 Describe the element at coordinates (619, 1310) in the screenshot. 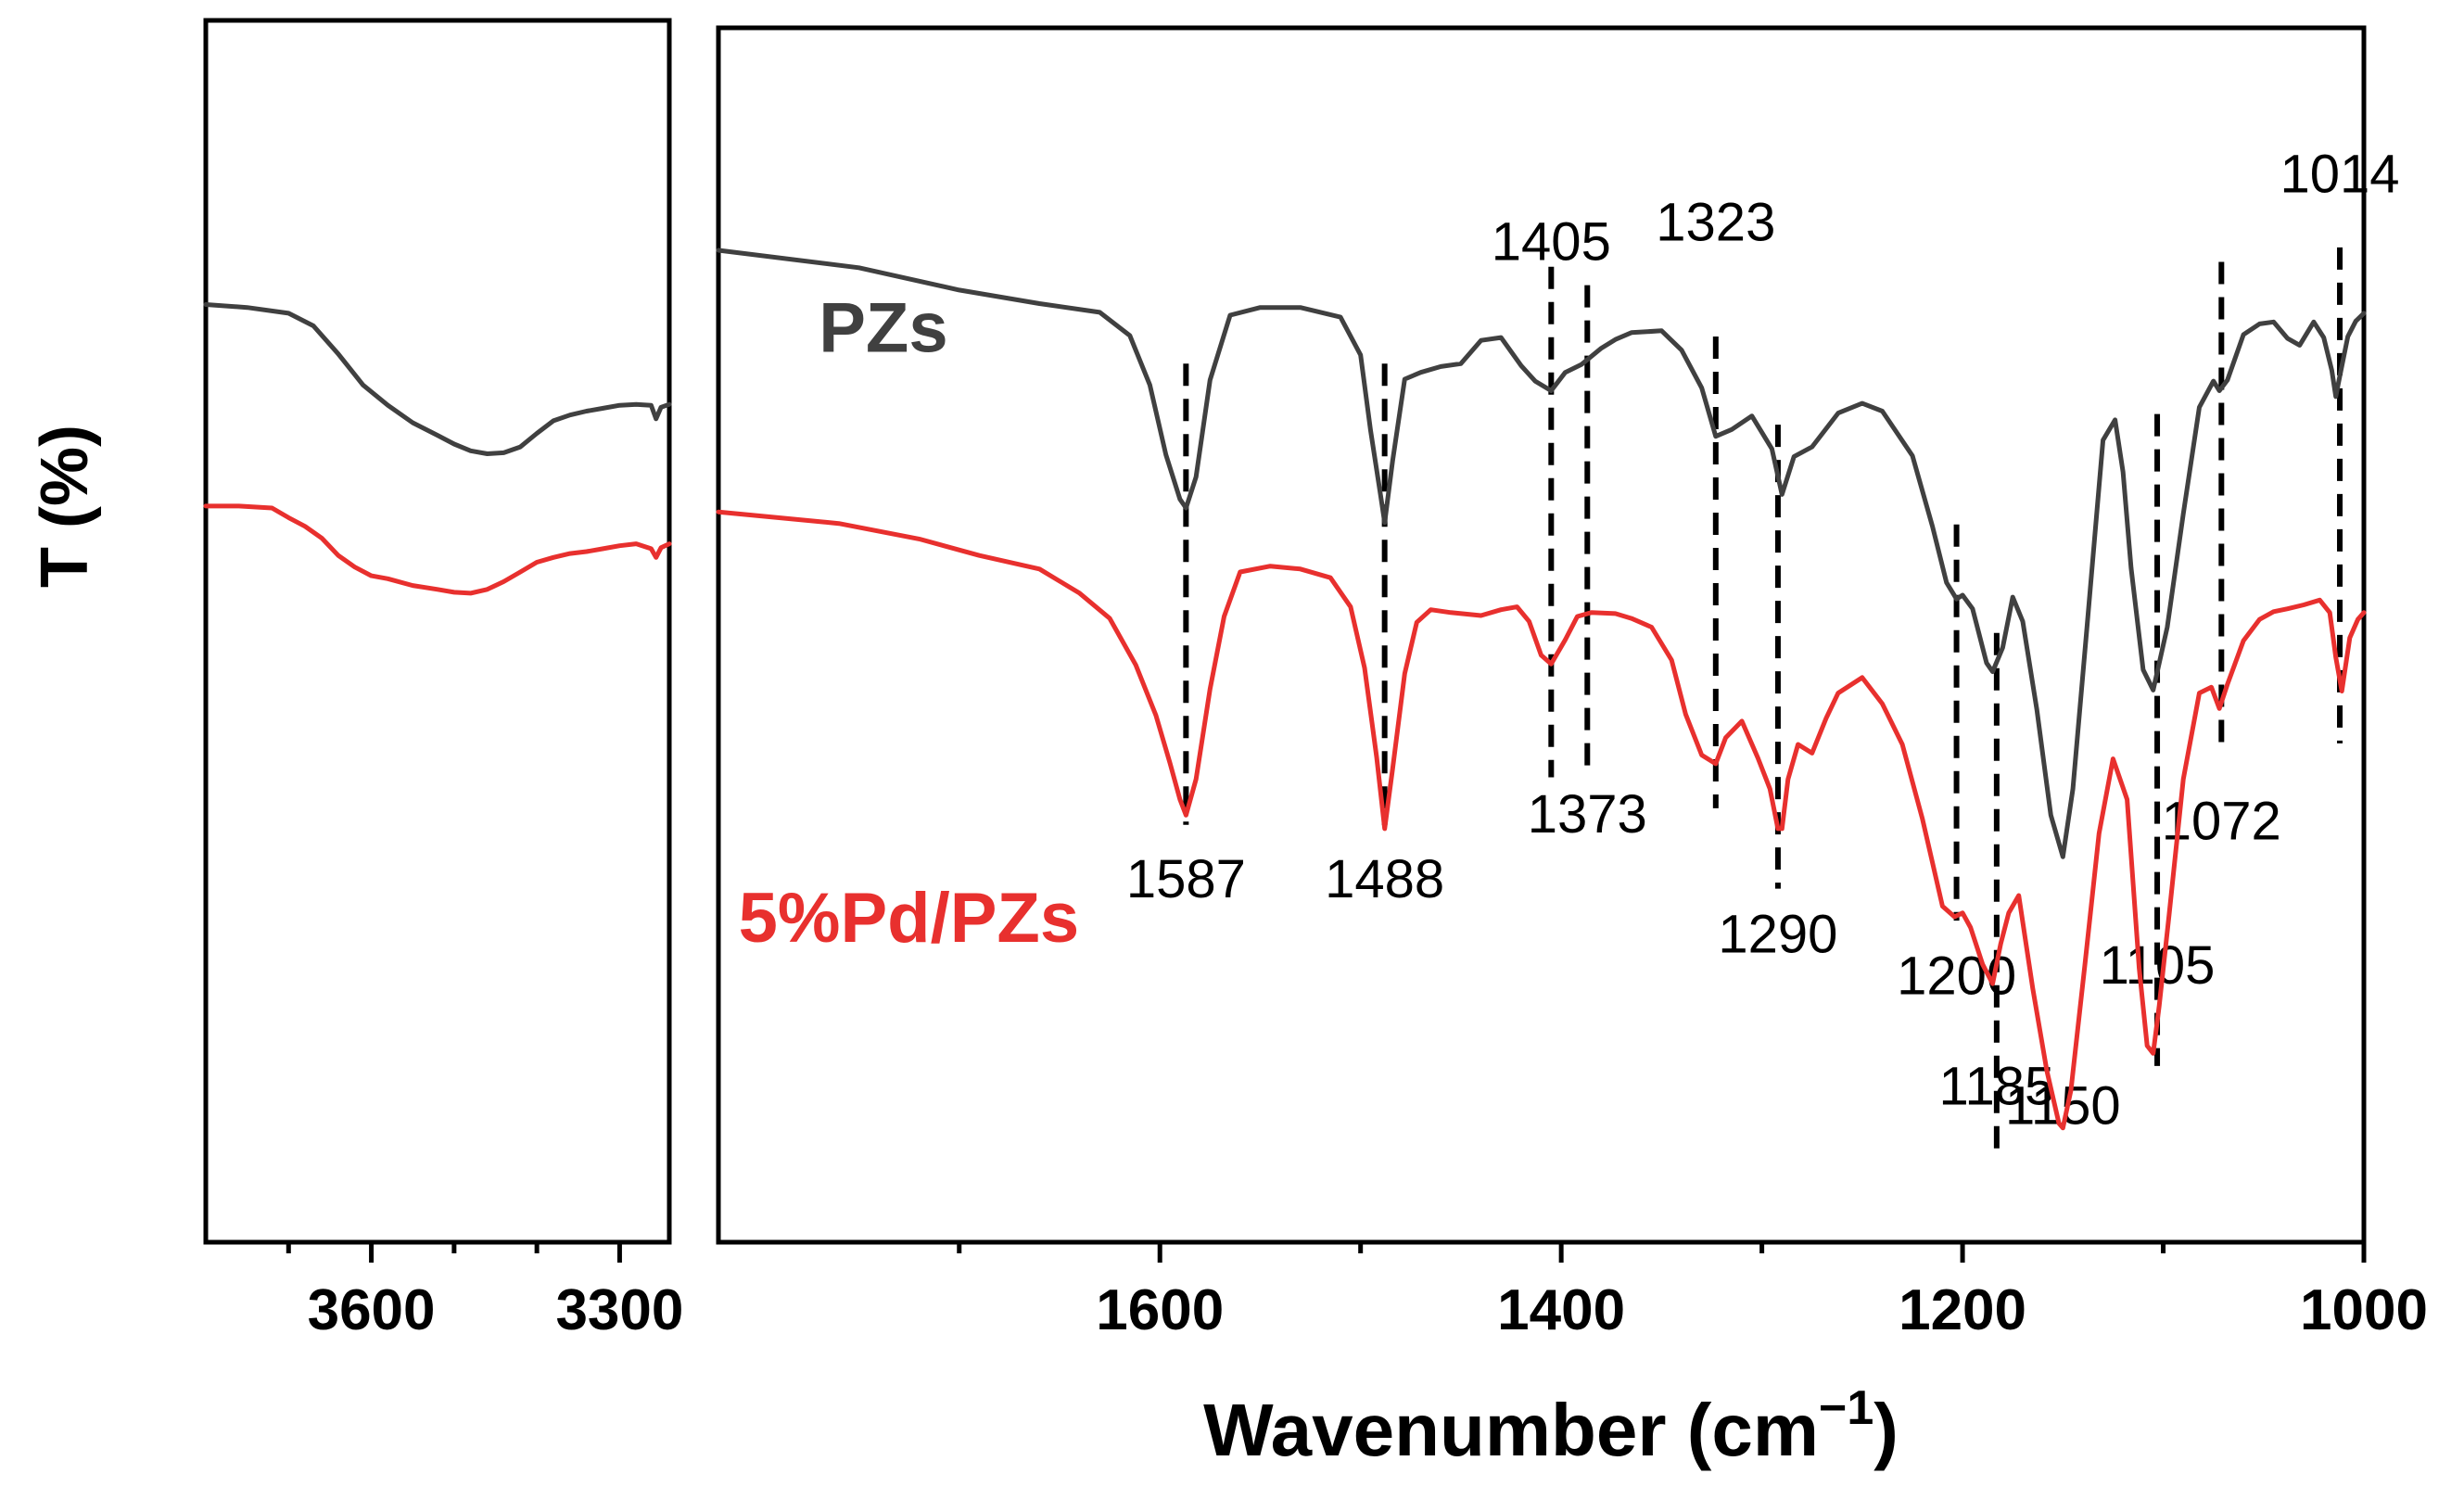

I see `x-tick-label: 3300` at that location.